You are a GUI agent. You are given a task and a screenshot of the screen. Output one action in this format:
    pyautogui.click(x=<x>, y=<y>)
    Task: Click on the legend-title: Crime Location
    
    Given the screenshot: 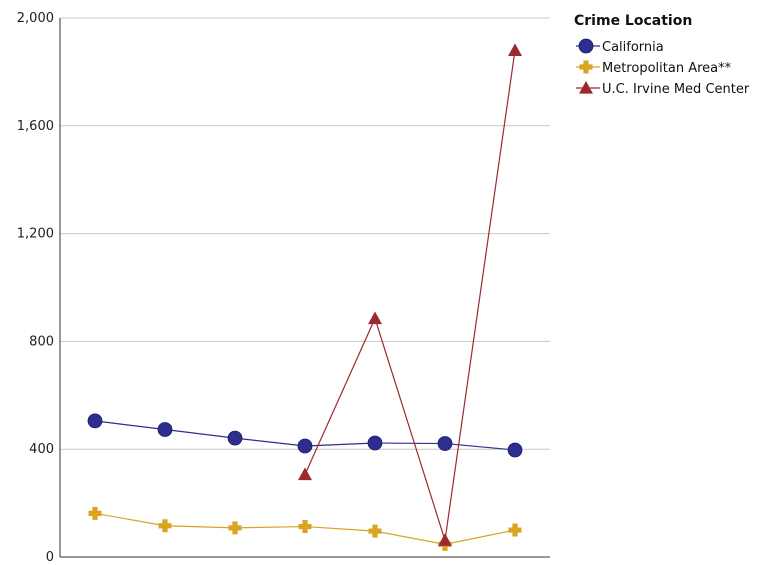 What is the action you would take?
    pyautogui.click(x=633, y=21)
    